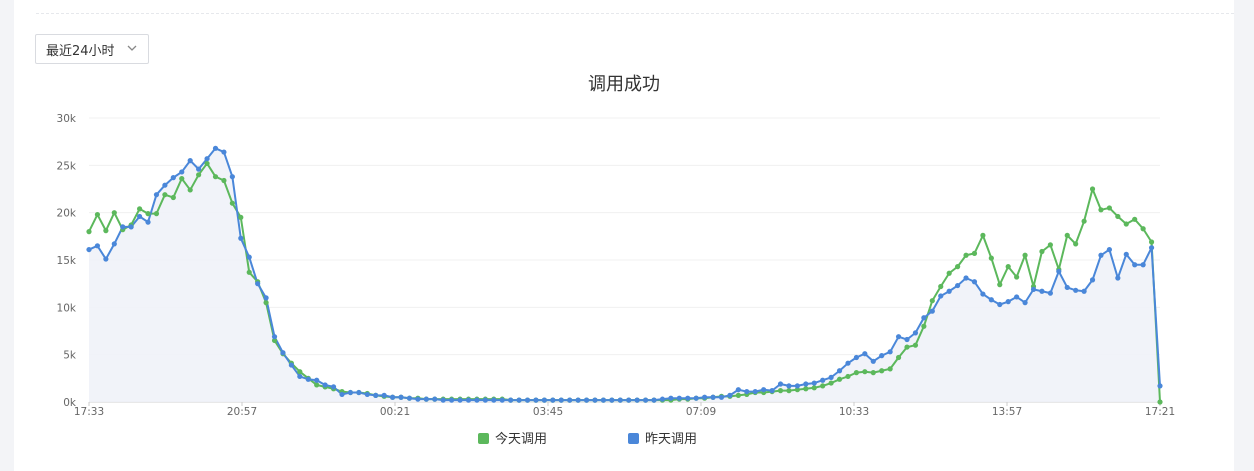 The image size is (1254, 471). What do you see at coordinates (242, 412) in the screenshot?
I see `x-tick-label: 20:57` at bounding box center [242, 412].